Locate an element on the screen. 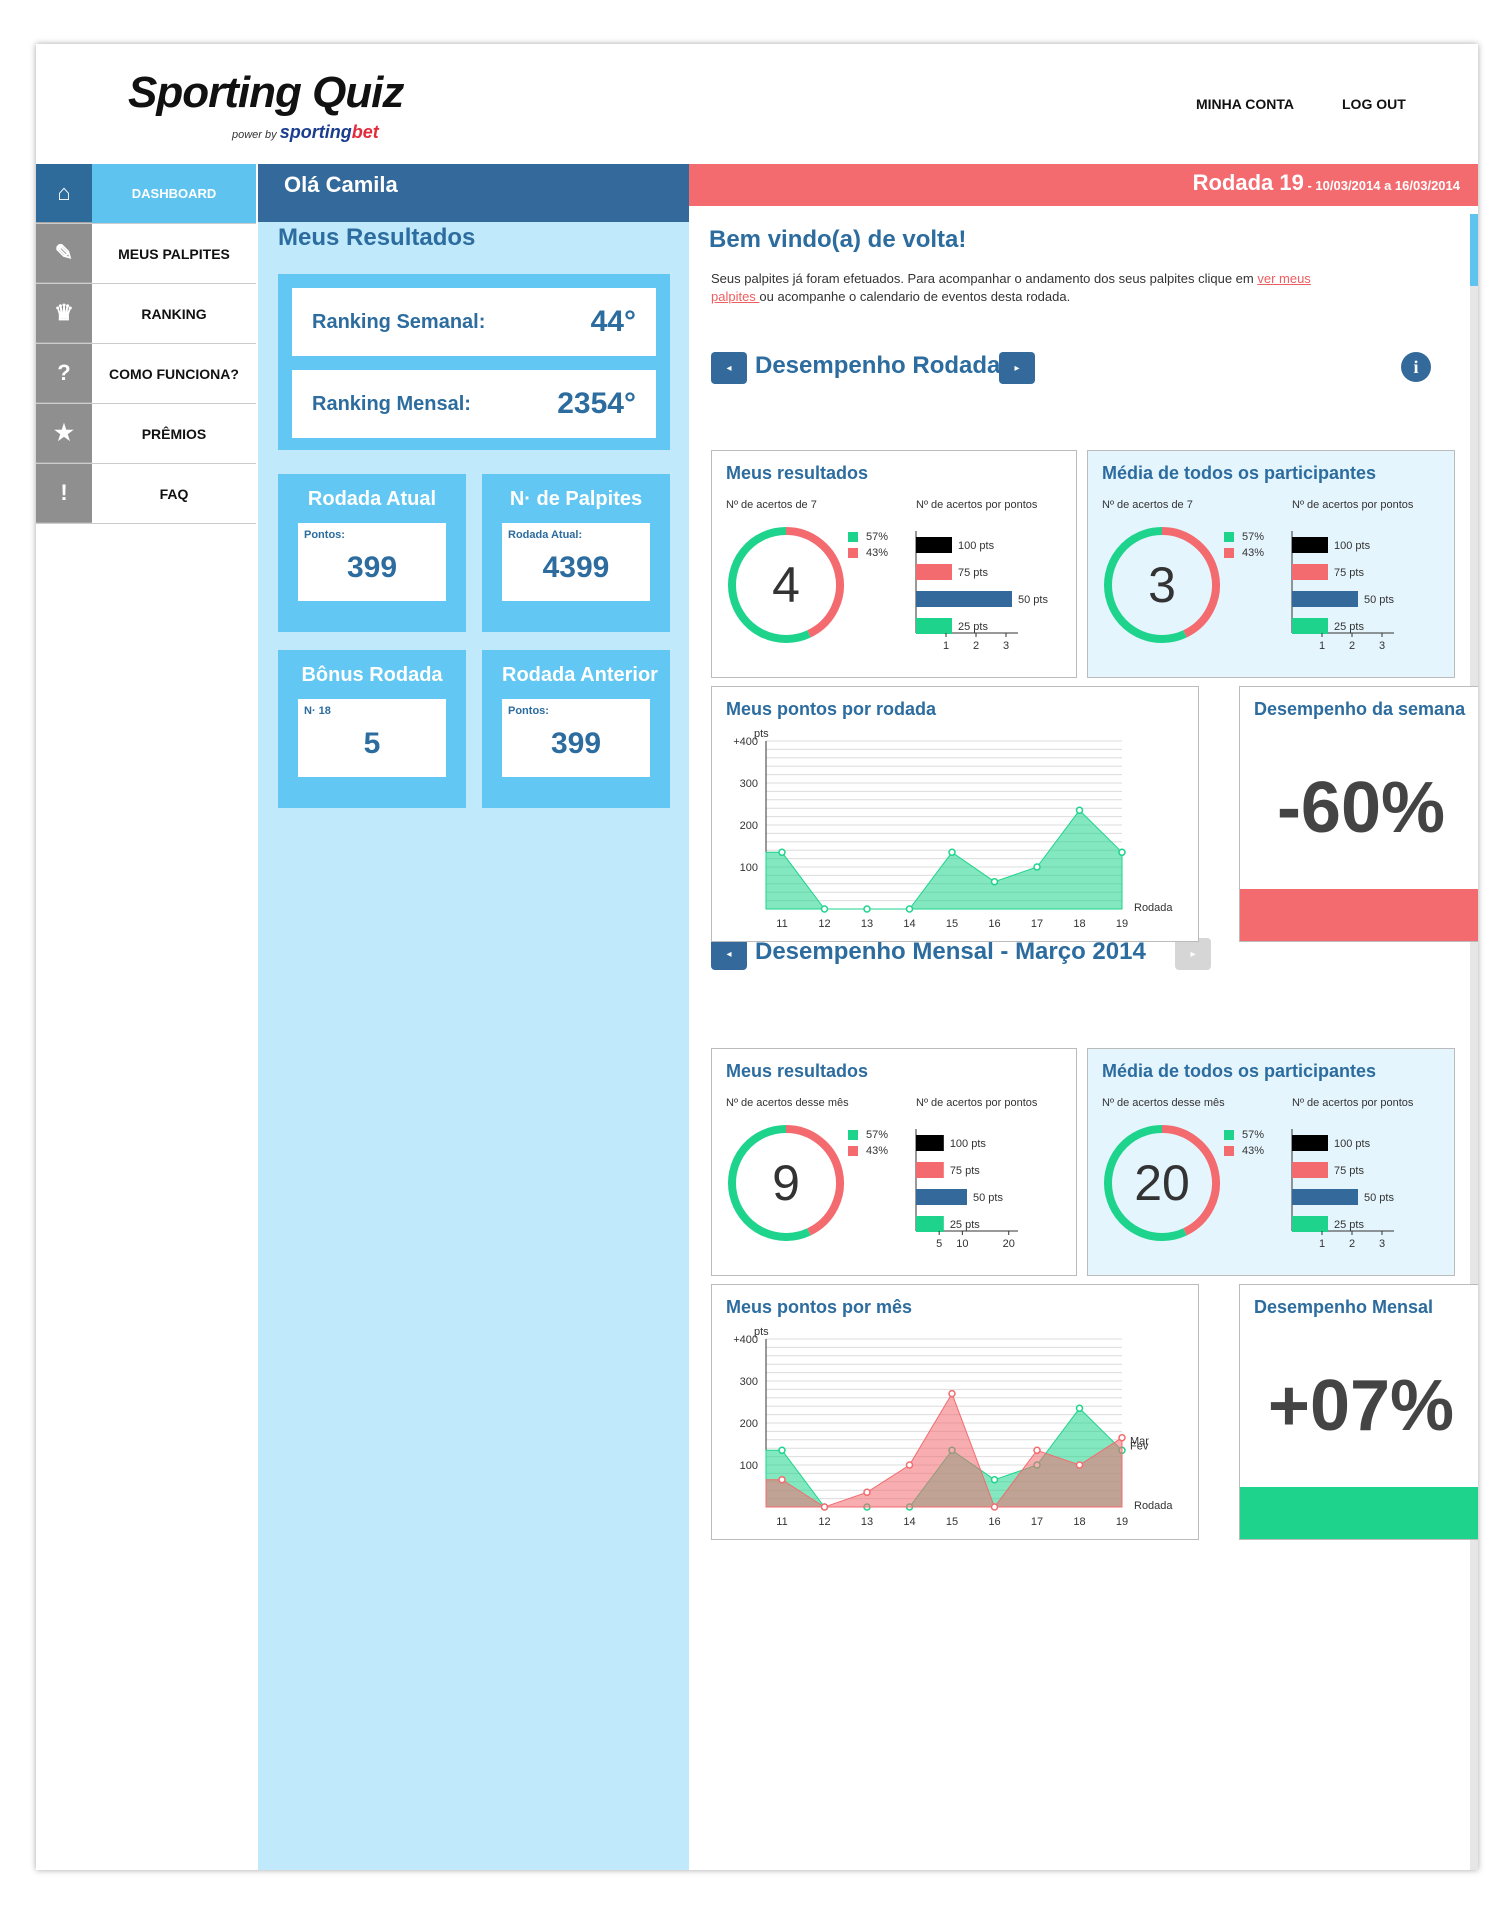  edit-icon: ✎ is located at coordinates (64, 253).